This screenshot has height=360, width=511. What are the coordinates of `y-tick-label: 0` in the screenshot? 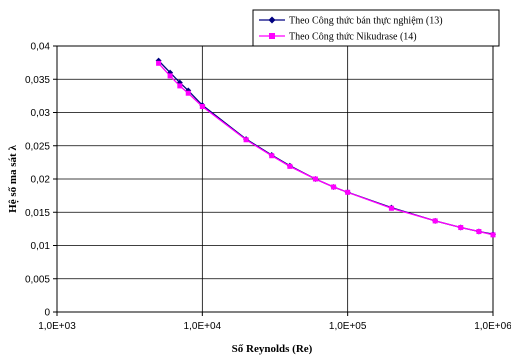 It's located at (47, 313).